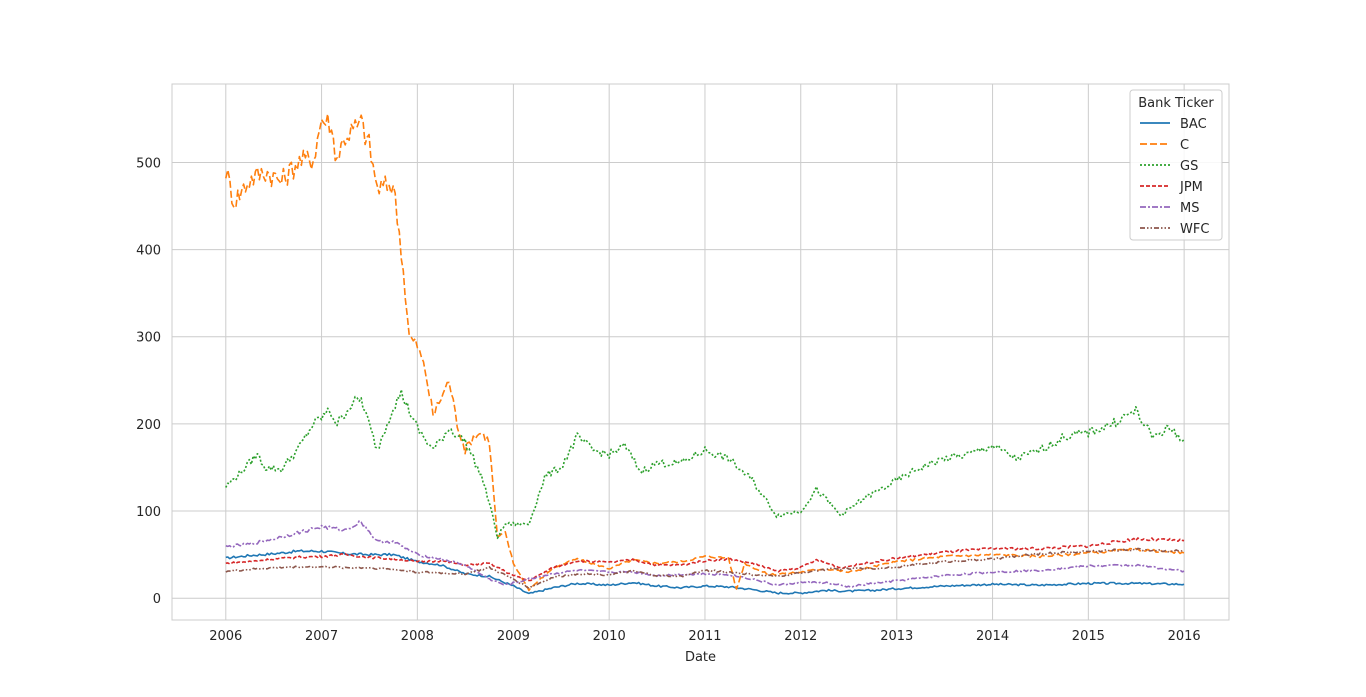  What do you see at coordinates (700, 657) in the screenshot?
I see `x-axis-label: Date` at bounding box center [700, 657].